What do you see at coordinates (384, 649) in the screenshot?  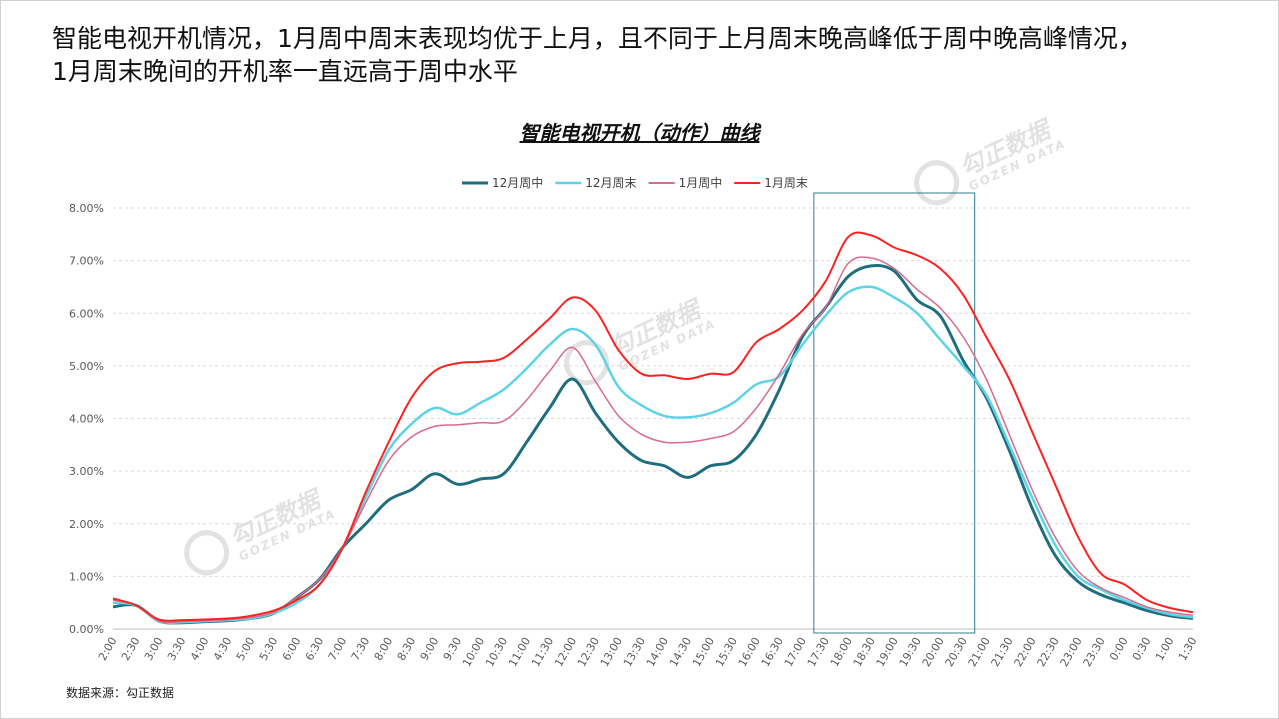 I see `x-tick-label: 8:00` at bounding box center [384, 649].